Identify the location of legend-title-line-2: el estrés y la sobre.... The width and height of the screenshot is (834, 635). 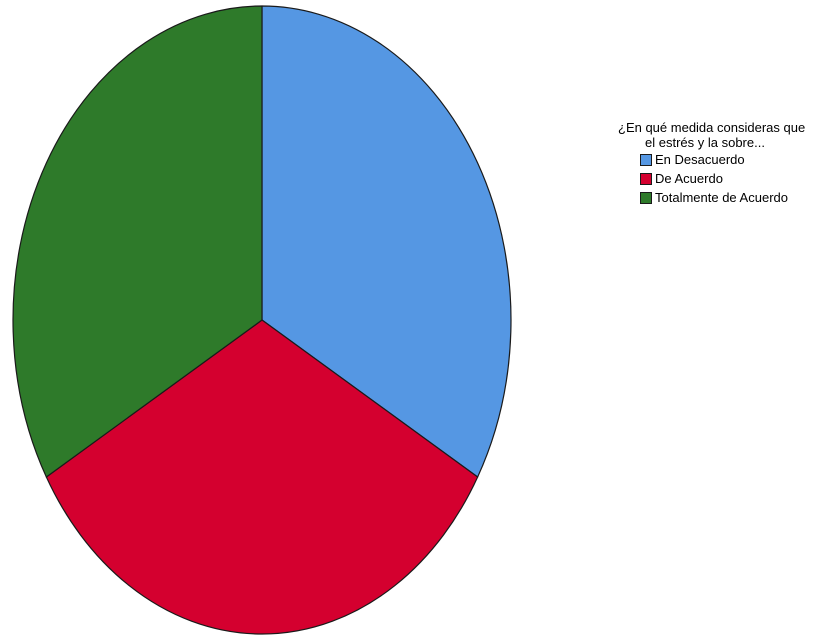
(705, 142).